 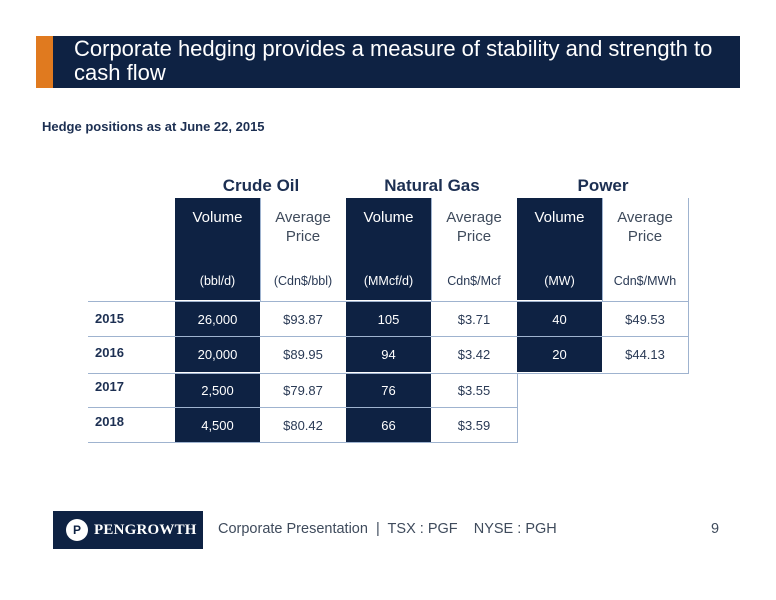 I want to click on unit-oil-volume: (bbl/d), so click(x=217, y=281).